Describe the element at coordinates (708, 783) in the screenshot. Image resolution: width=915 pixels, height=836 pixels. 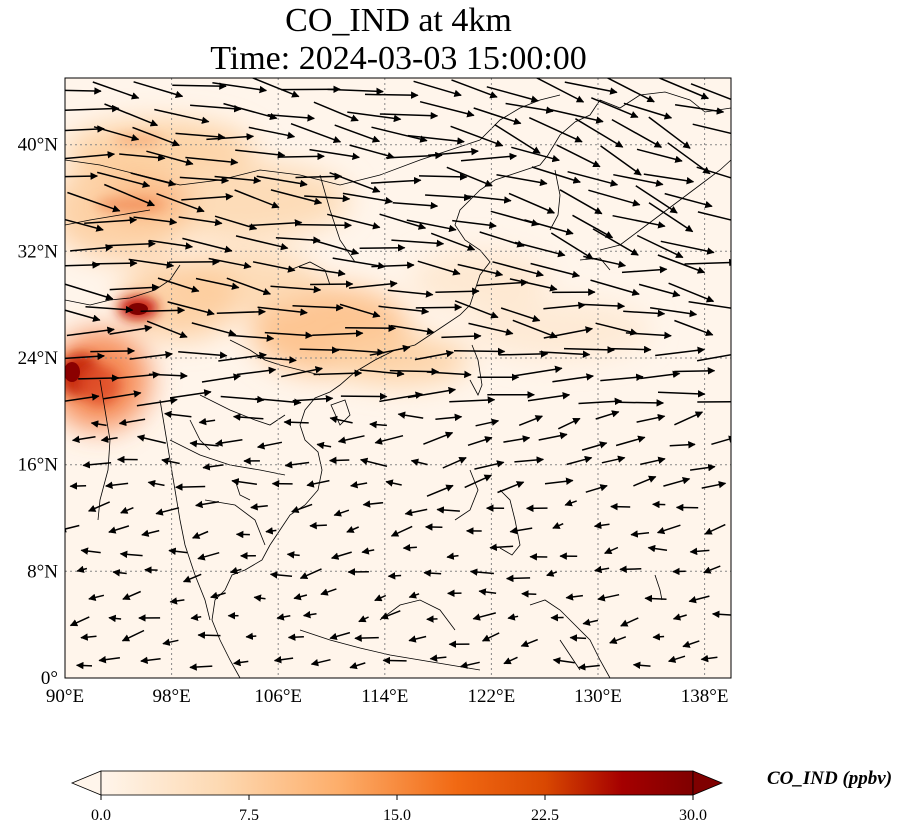
I see `colorbar-max-extend` at that location.